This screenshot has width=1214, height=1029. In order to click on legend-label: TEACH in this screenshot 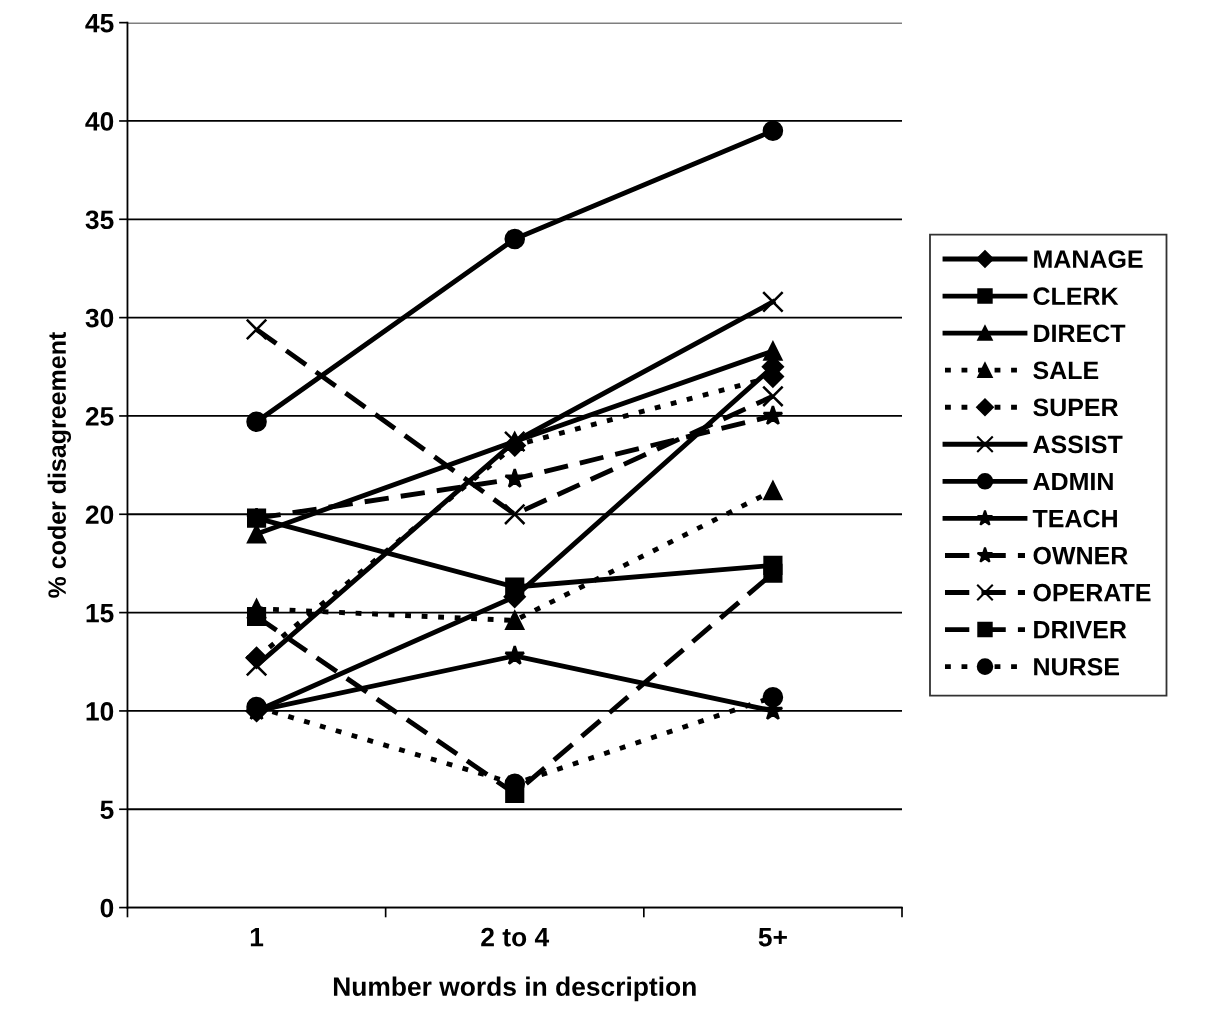, I will do `click(1074, 518)`.